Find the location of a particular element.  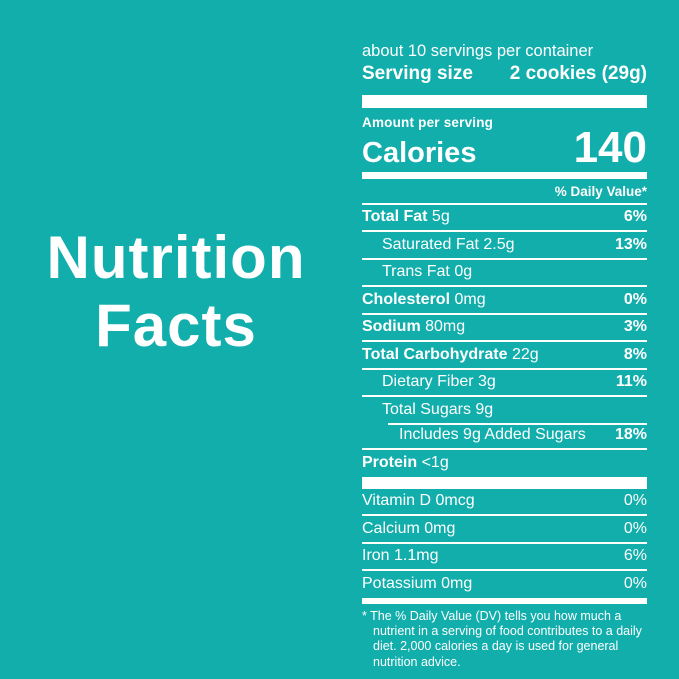

nutrient-label: Cholesterol 0mg is located at coordinates (424, 299).